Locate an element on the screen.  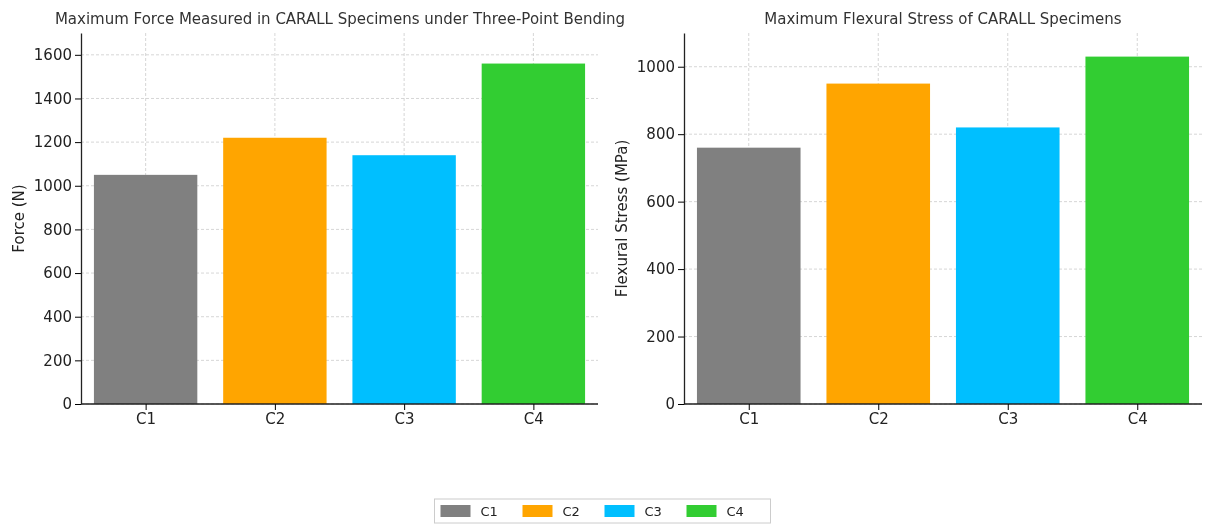
legend-label: C4 is located at coordinates (735, 511).